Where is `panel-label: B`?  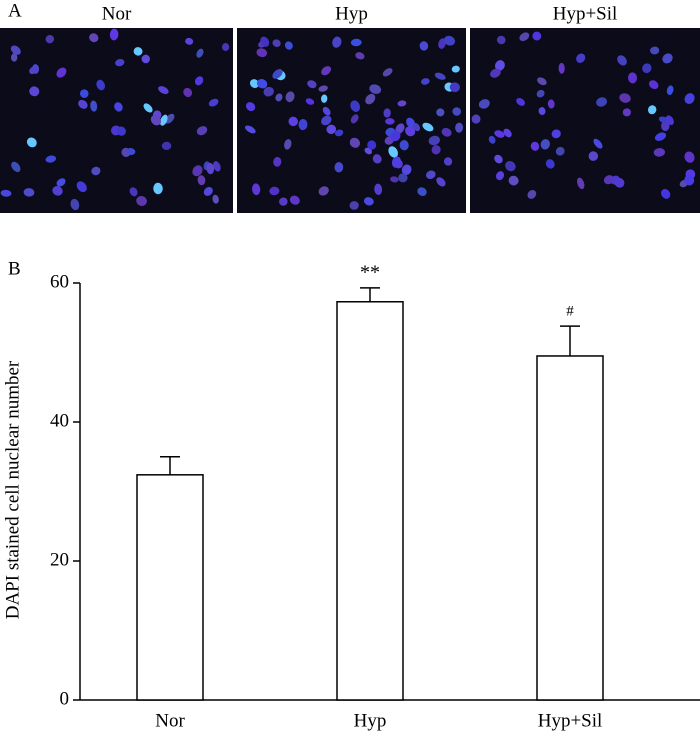 panel-label: B is located at coordinates (14, 268).